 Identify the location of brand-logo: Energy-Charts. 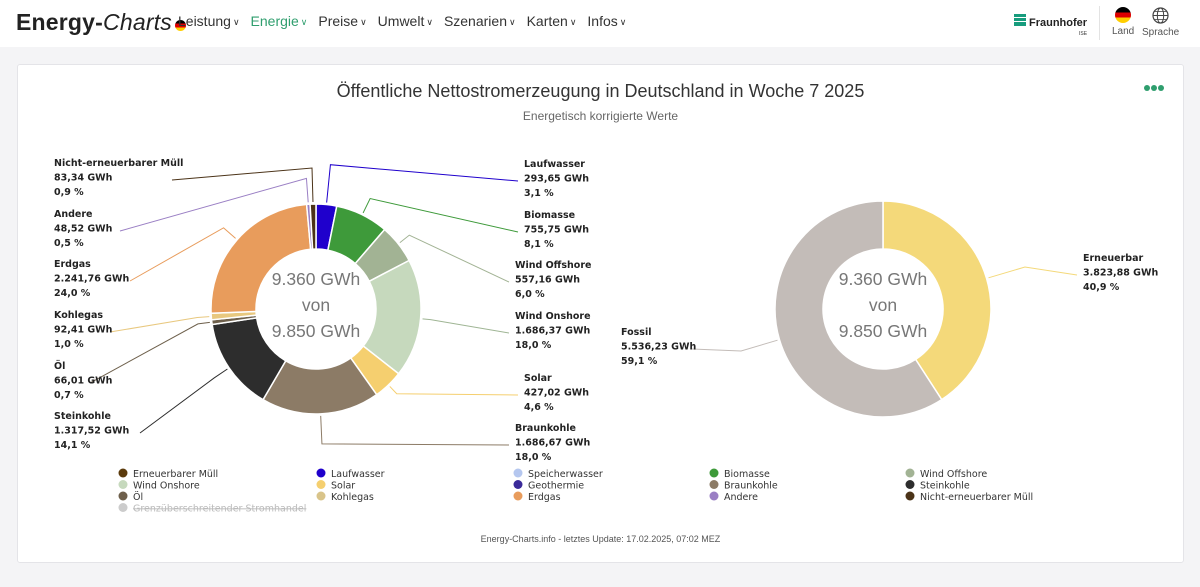
(101, 22).